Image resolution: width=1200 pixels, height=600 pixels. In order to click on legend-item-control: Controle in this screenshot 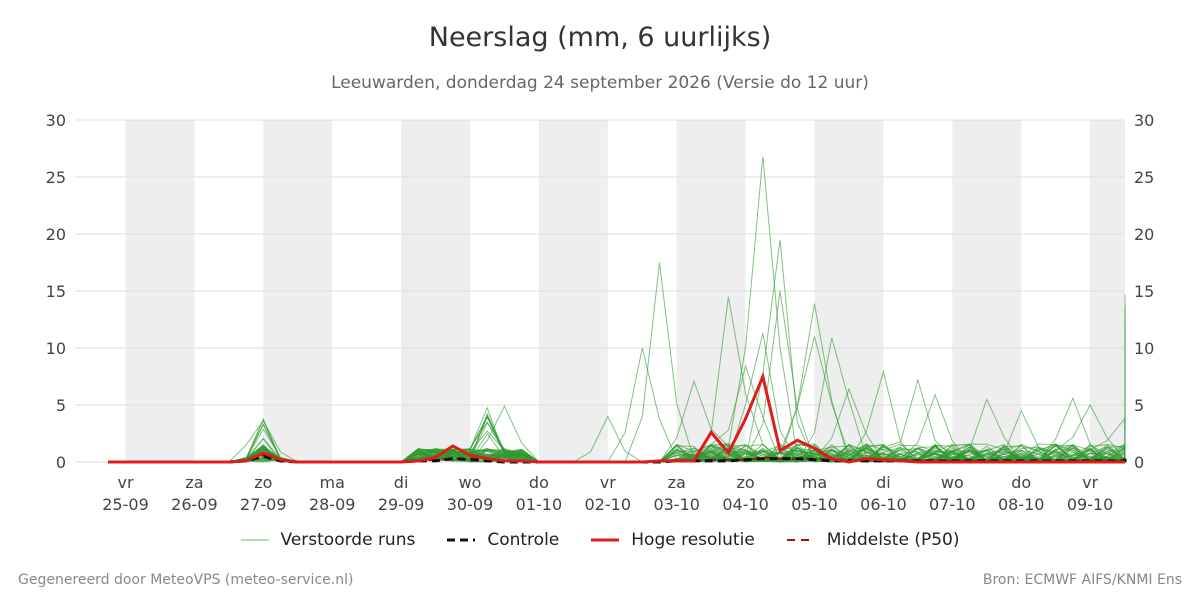, I will do `click(503, 540)`.